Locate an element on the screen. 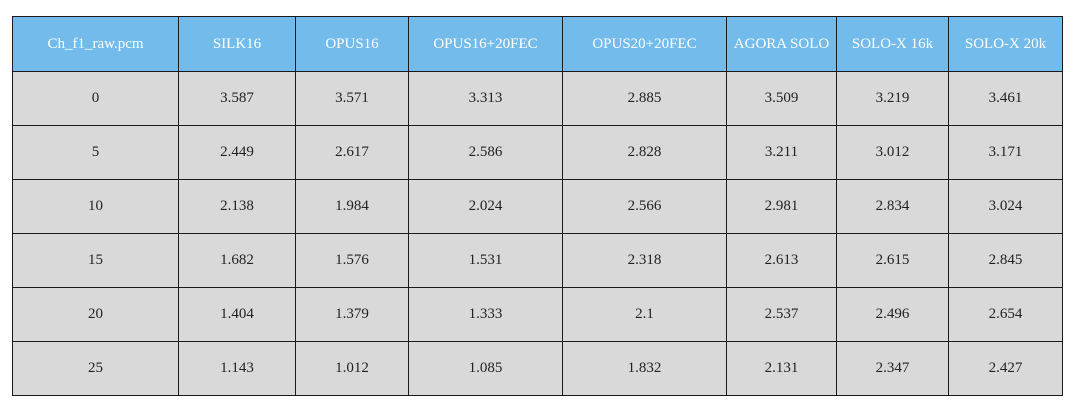 The image size is (1080, 406). score-cell: 1.984 is located at coordinates (352, 206).